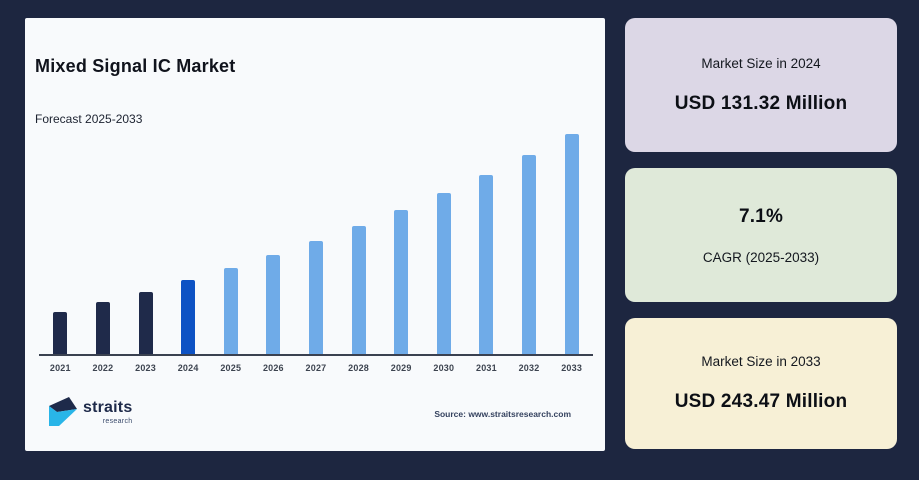 The image size is (919, 480). What do you see at coordinates (230, 244) in the screenshot?
I see `bar-2025` at bounding box center [230, 244].